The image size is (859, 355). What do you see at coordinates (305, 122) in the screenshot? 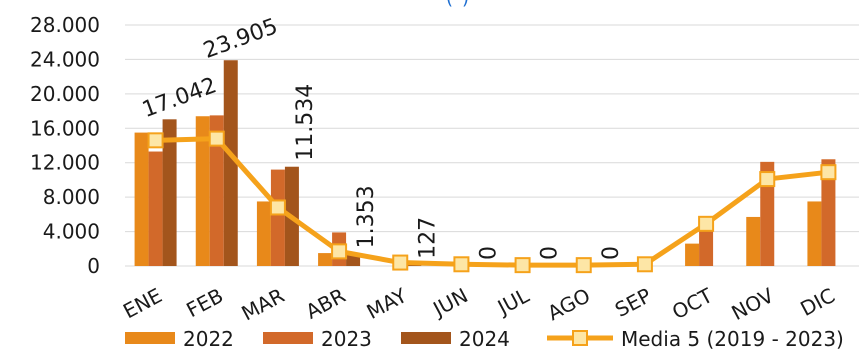
I see `data-label: 11.534` at bounding box center [305, 122].